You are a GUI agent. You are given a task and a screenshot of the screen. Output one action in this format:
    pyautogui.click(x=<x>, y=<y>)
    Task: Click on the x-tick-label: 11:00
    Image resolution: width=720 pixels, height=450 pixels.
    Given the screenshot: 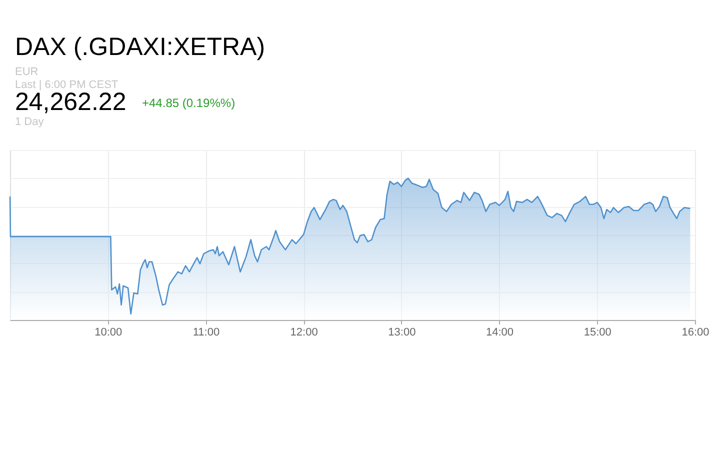 What is the action you would take?
    pyautogui.click(x=206, y=332)
    